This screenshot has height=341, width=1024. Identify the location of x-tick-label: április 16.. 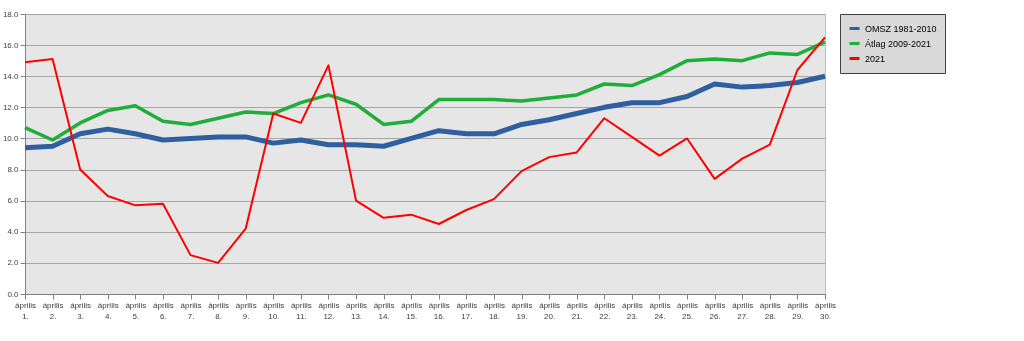
(439, 310).